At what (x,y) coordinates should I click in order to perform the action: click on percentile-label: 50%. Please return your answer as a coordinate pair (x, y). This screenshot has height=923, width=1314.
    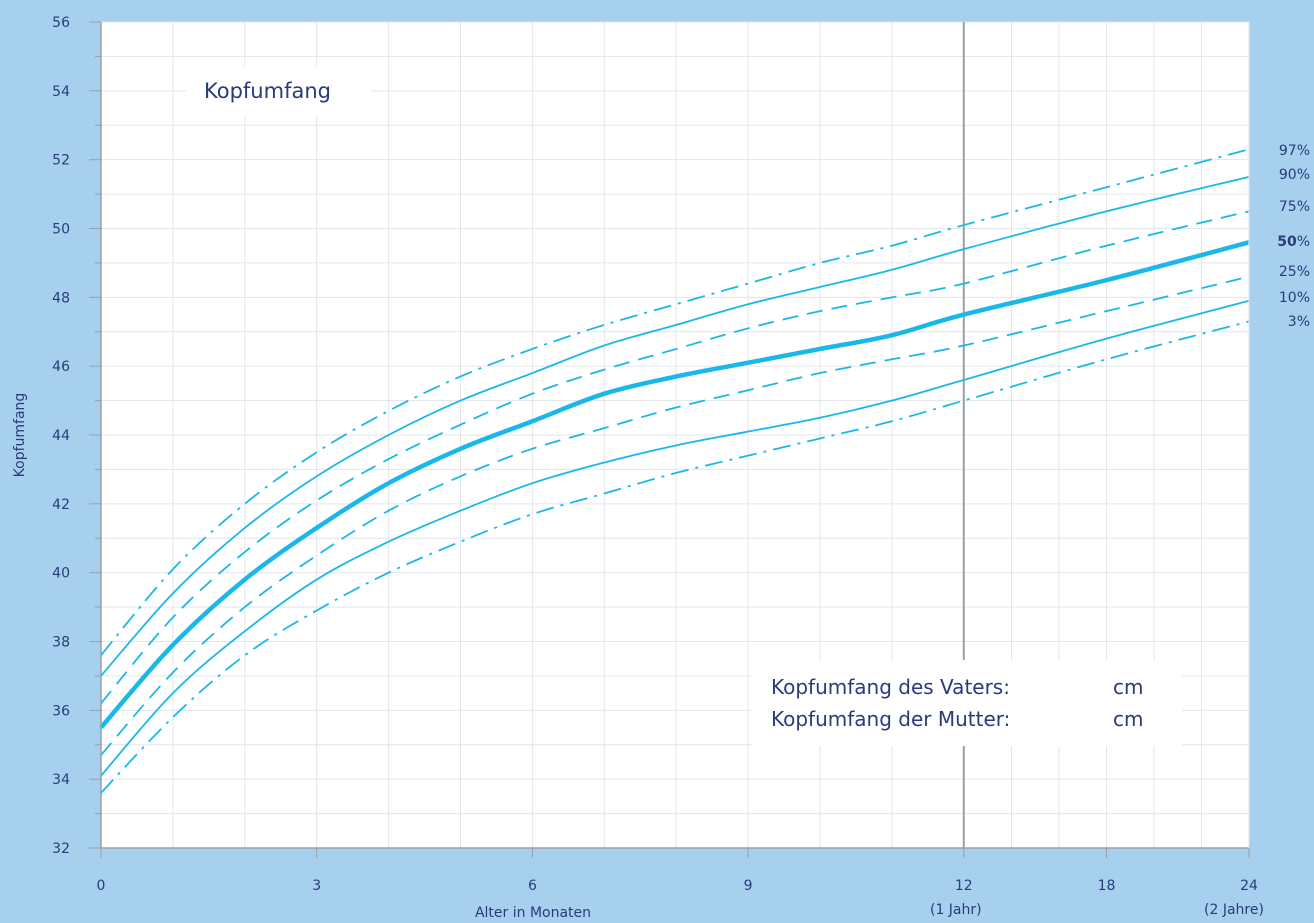
    Looking at the image, I should click on (1293, 242).